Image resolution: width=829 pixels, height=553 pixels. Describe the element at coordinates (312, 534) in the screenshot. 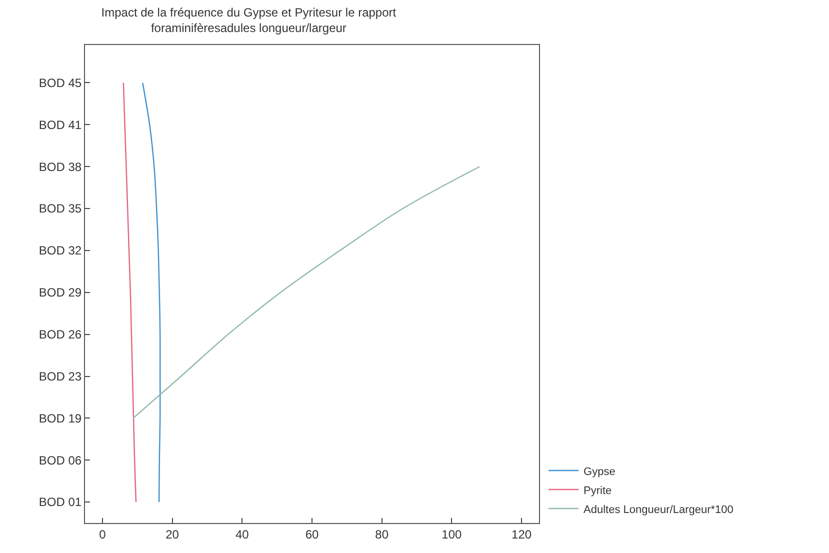

I see `x-tick-label: 60` at that location.